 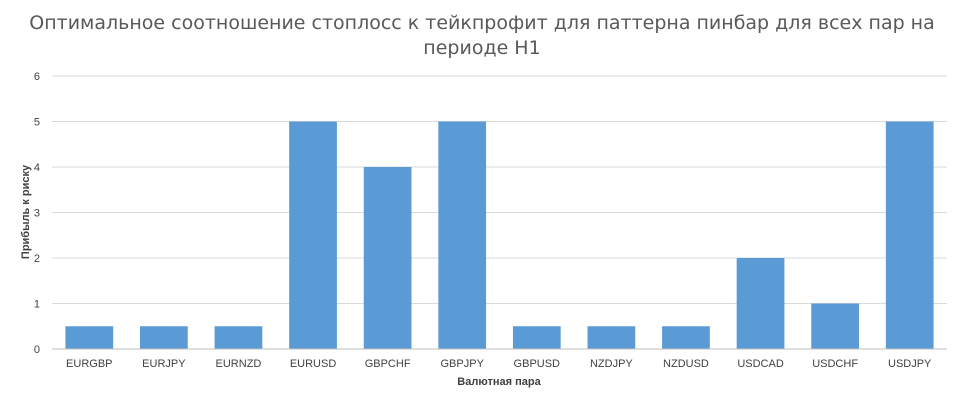 What do you see at coordinates (239, 364) in the screenshot?
I see `x-tick-label: EURNZD` at bounding box center [239, 364].